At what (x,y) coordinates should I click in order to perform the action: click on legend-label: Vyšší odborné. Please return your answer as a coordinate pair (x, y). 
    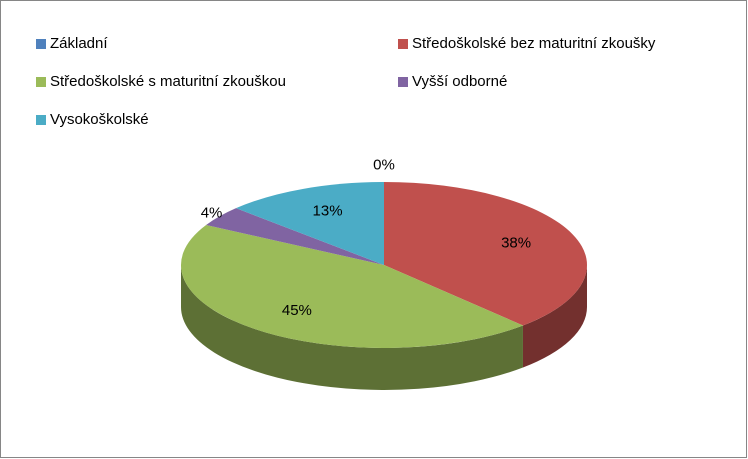
    Looking at the image, I should click on (459, 81).